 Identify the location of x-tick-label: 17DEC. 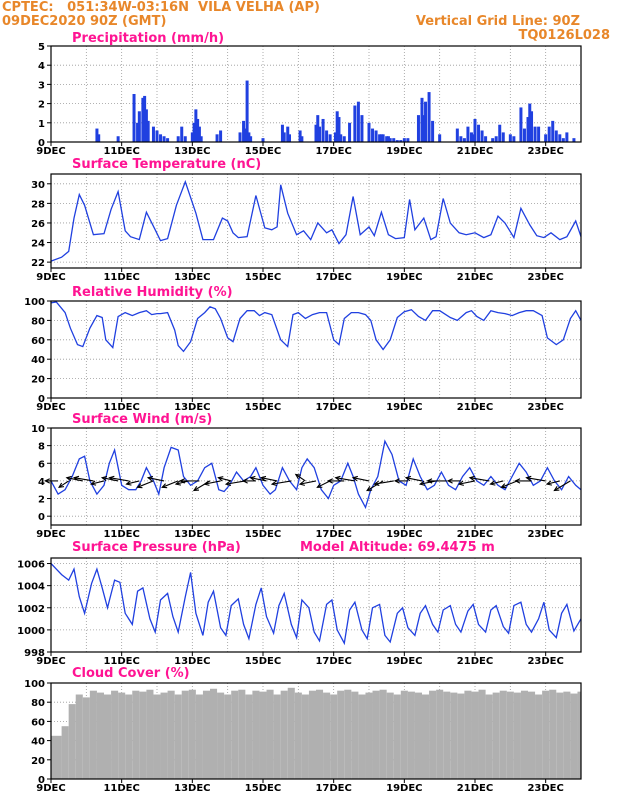
(333, 788).